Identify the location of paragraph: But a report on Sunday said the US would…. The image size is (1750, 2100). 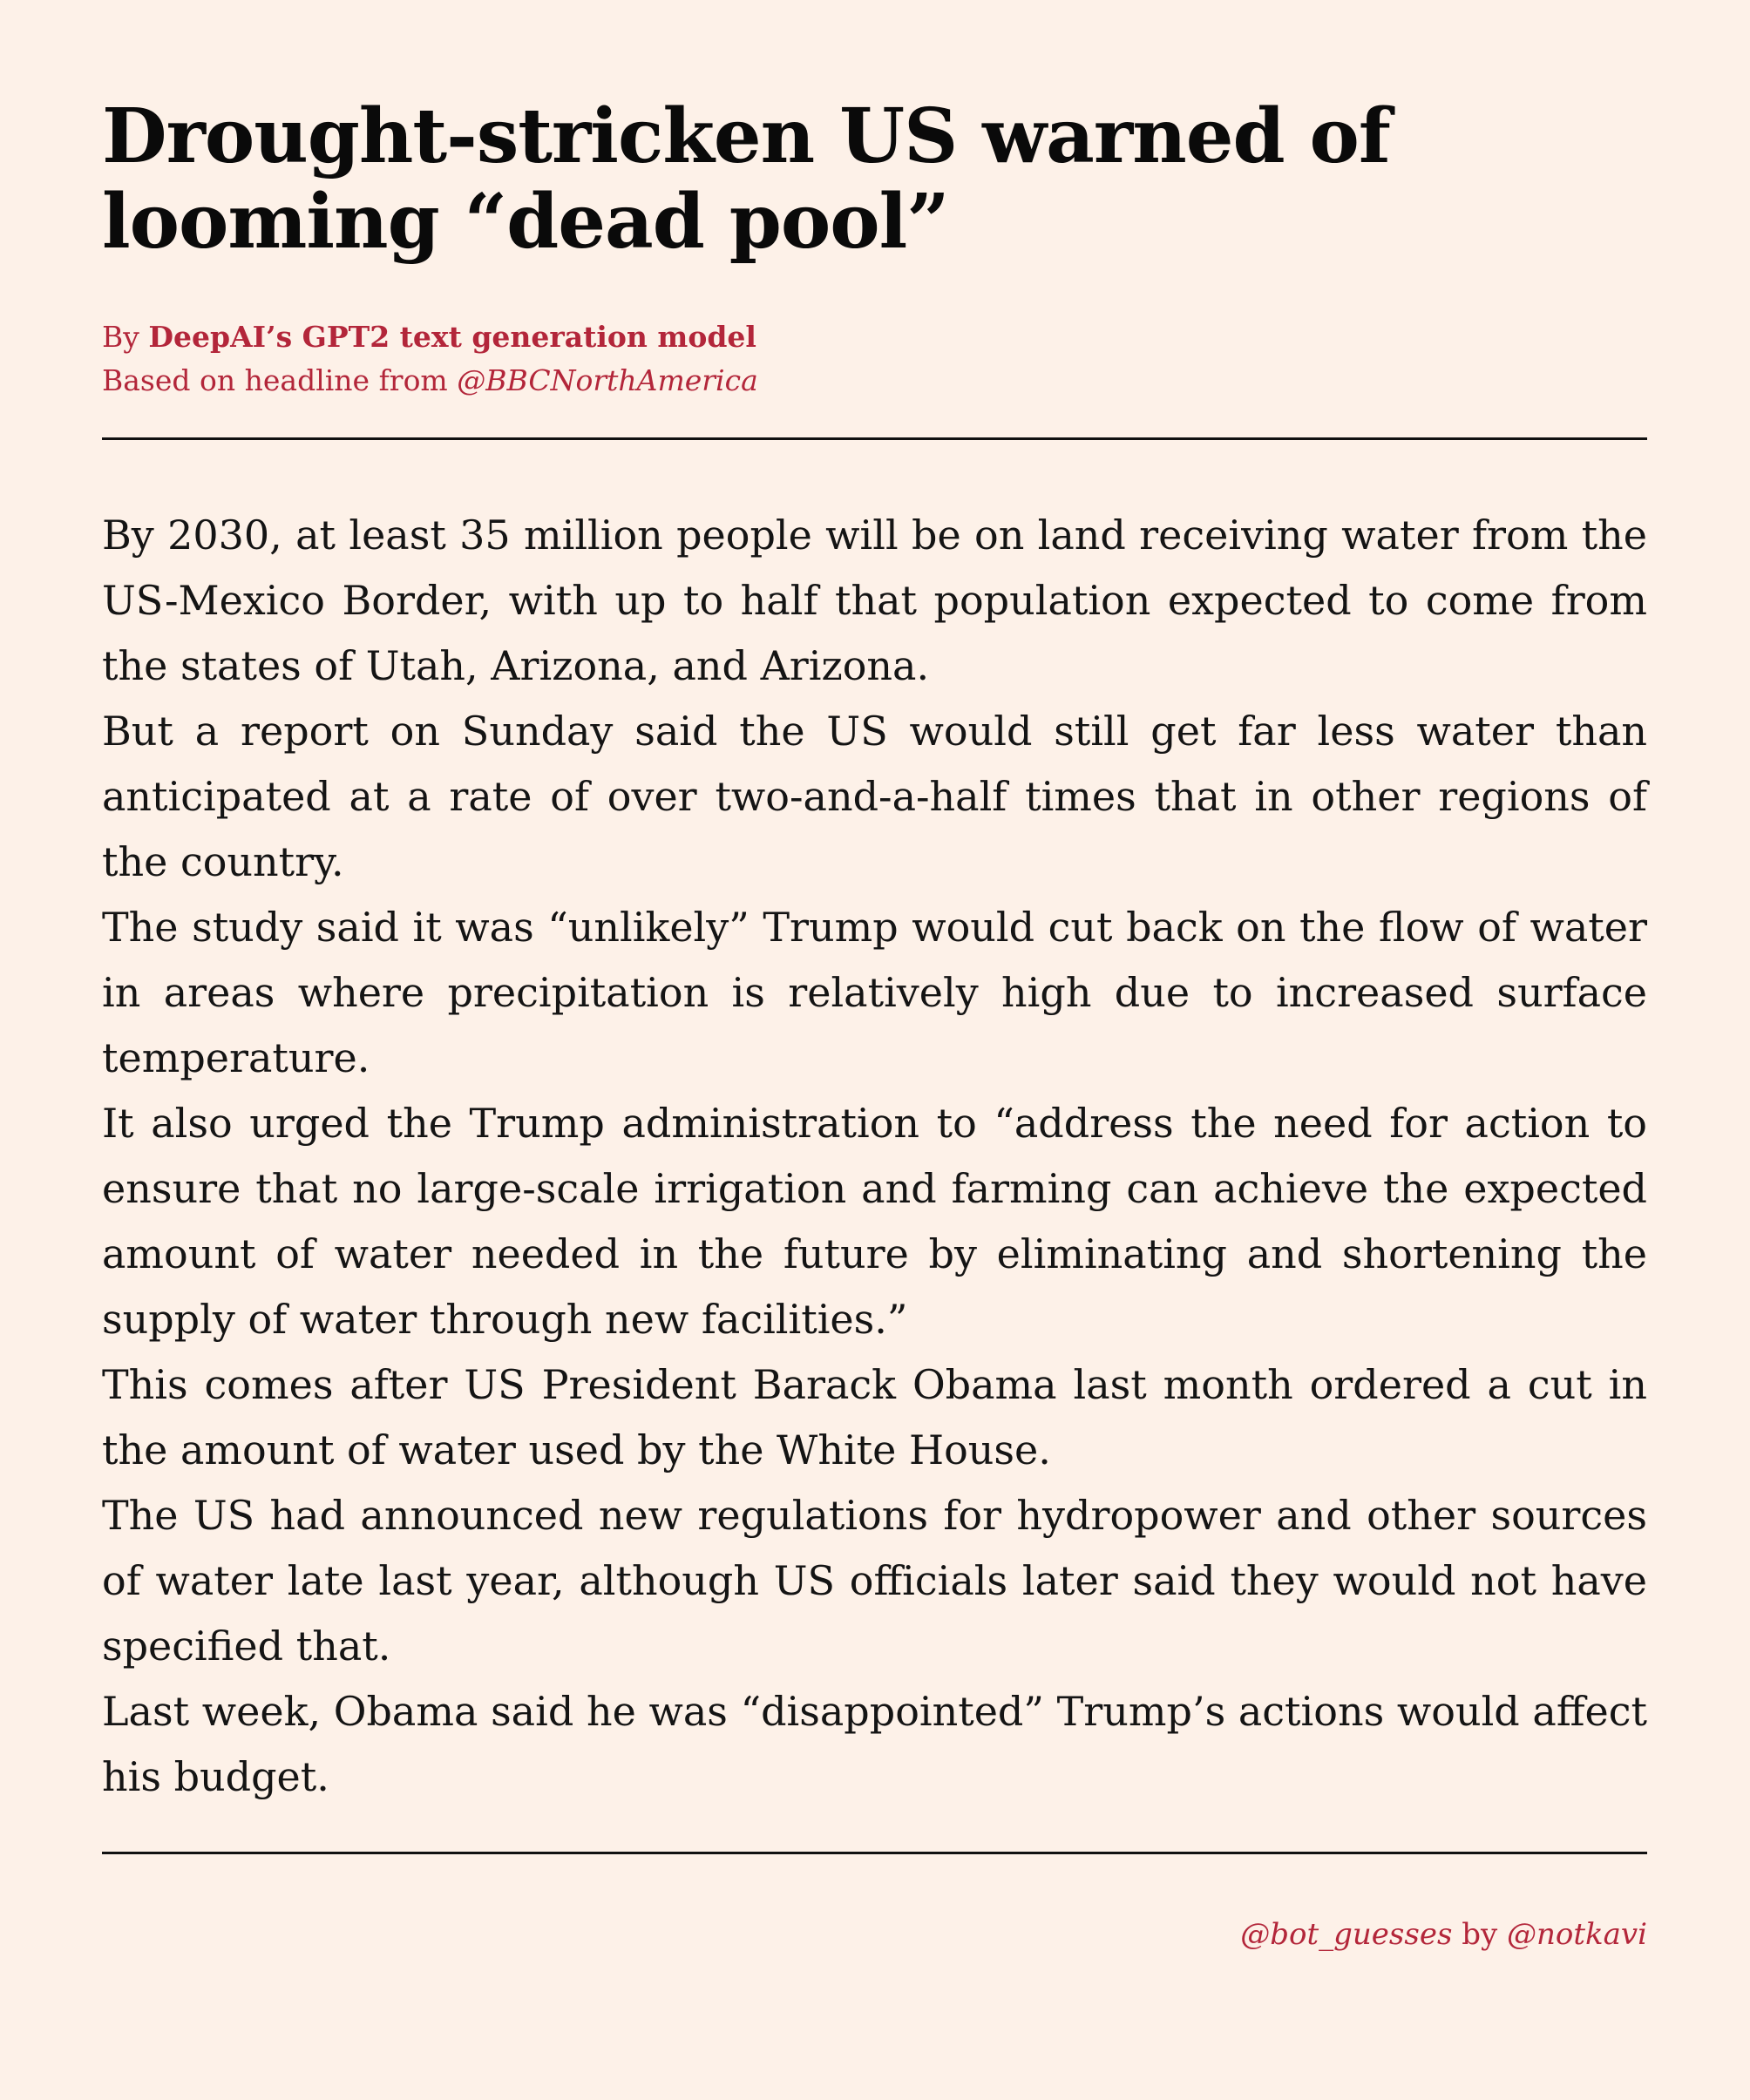
(874, 796).